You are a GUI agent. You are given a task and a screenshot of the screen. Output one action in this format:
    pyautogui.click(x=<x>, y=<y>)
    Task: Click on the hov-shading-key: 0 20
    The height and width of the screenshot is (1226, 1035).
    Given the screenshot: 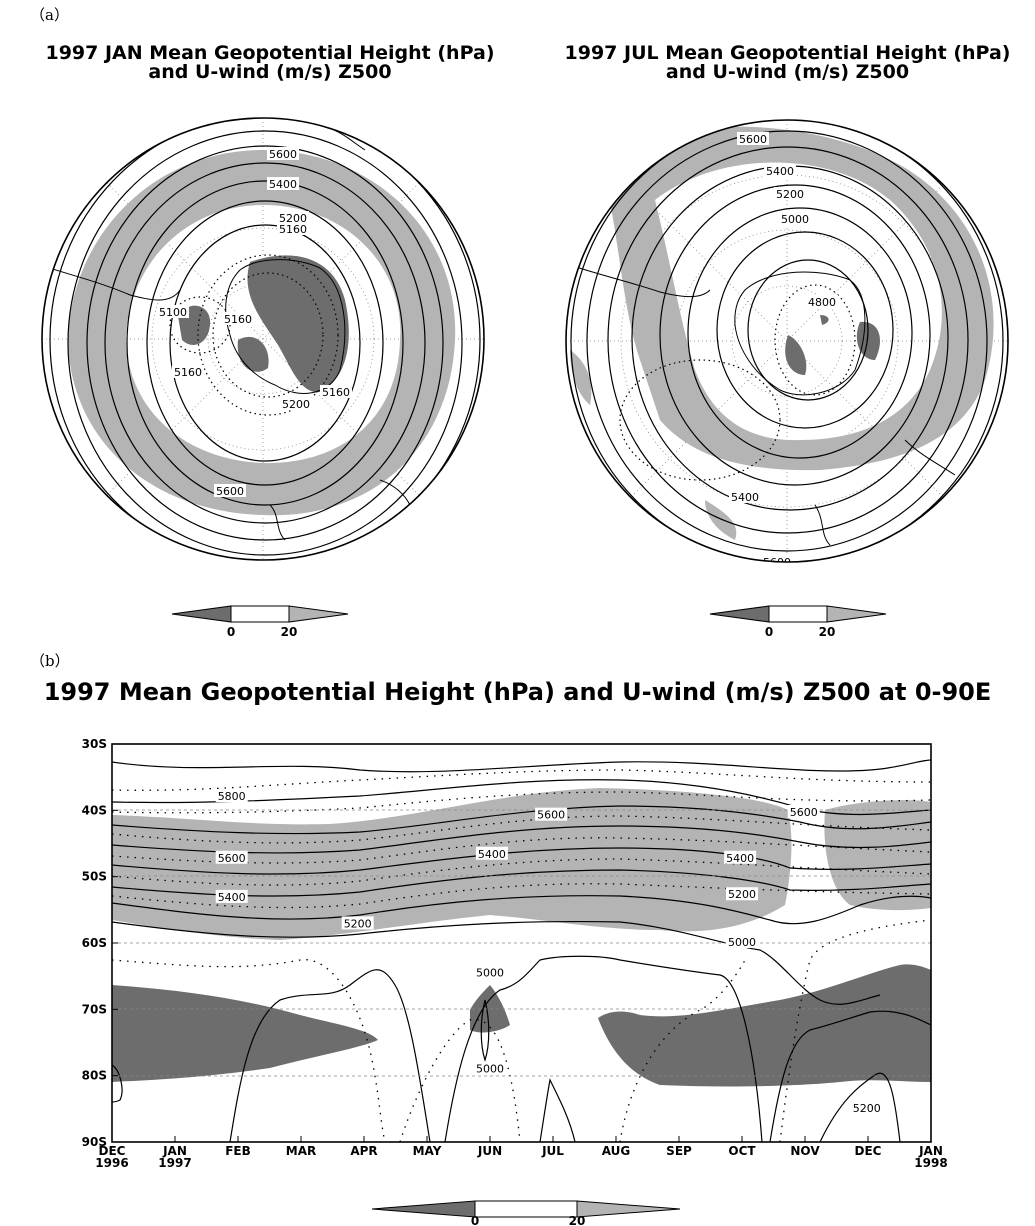 What is the action you would take?
    pyautogui.click(x=526, y=1213)
    